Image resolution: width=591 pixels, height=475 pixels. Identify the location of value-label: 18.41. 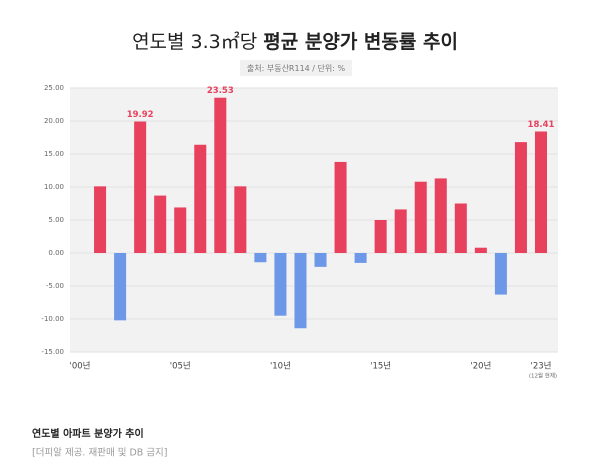
(541, 125).